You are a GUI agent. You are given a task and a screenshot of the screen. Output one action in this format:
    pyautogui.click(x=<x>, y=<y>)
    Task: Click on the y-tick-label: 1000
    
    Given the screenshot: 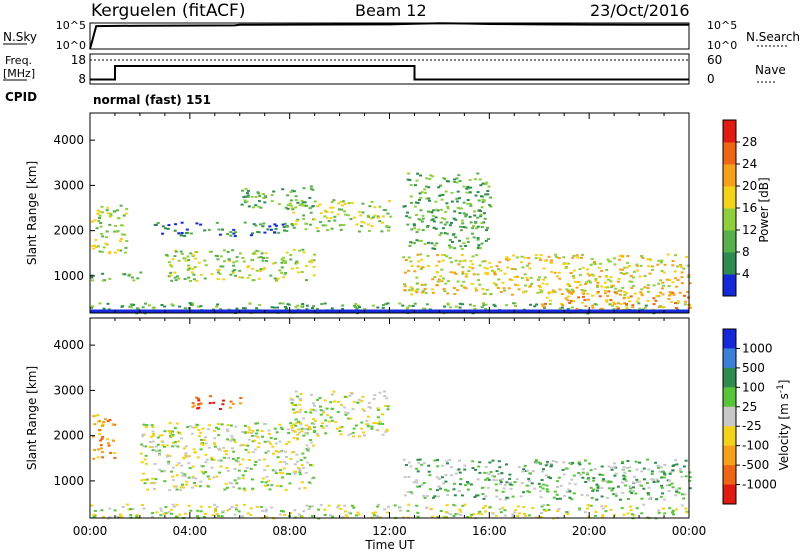 What is the action you would take?
    pyautogui.click(x=68, y=481)
    